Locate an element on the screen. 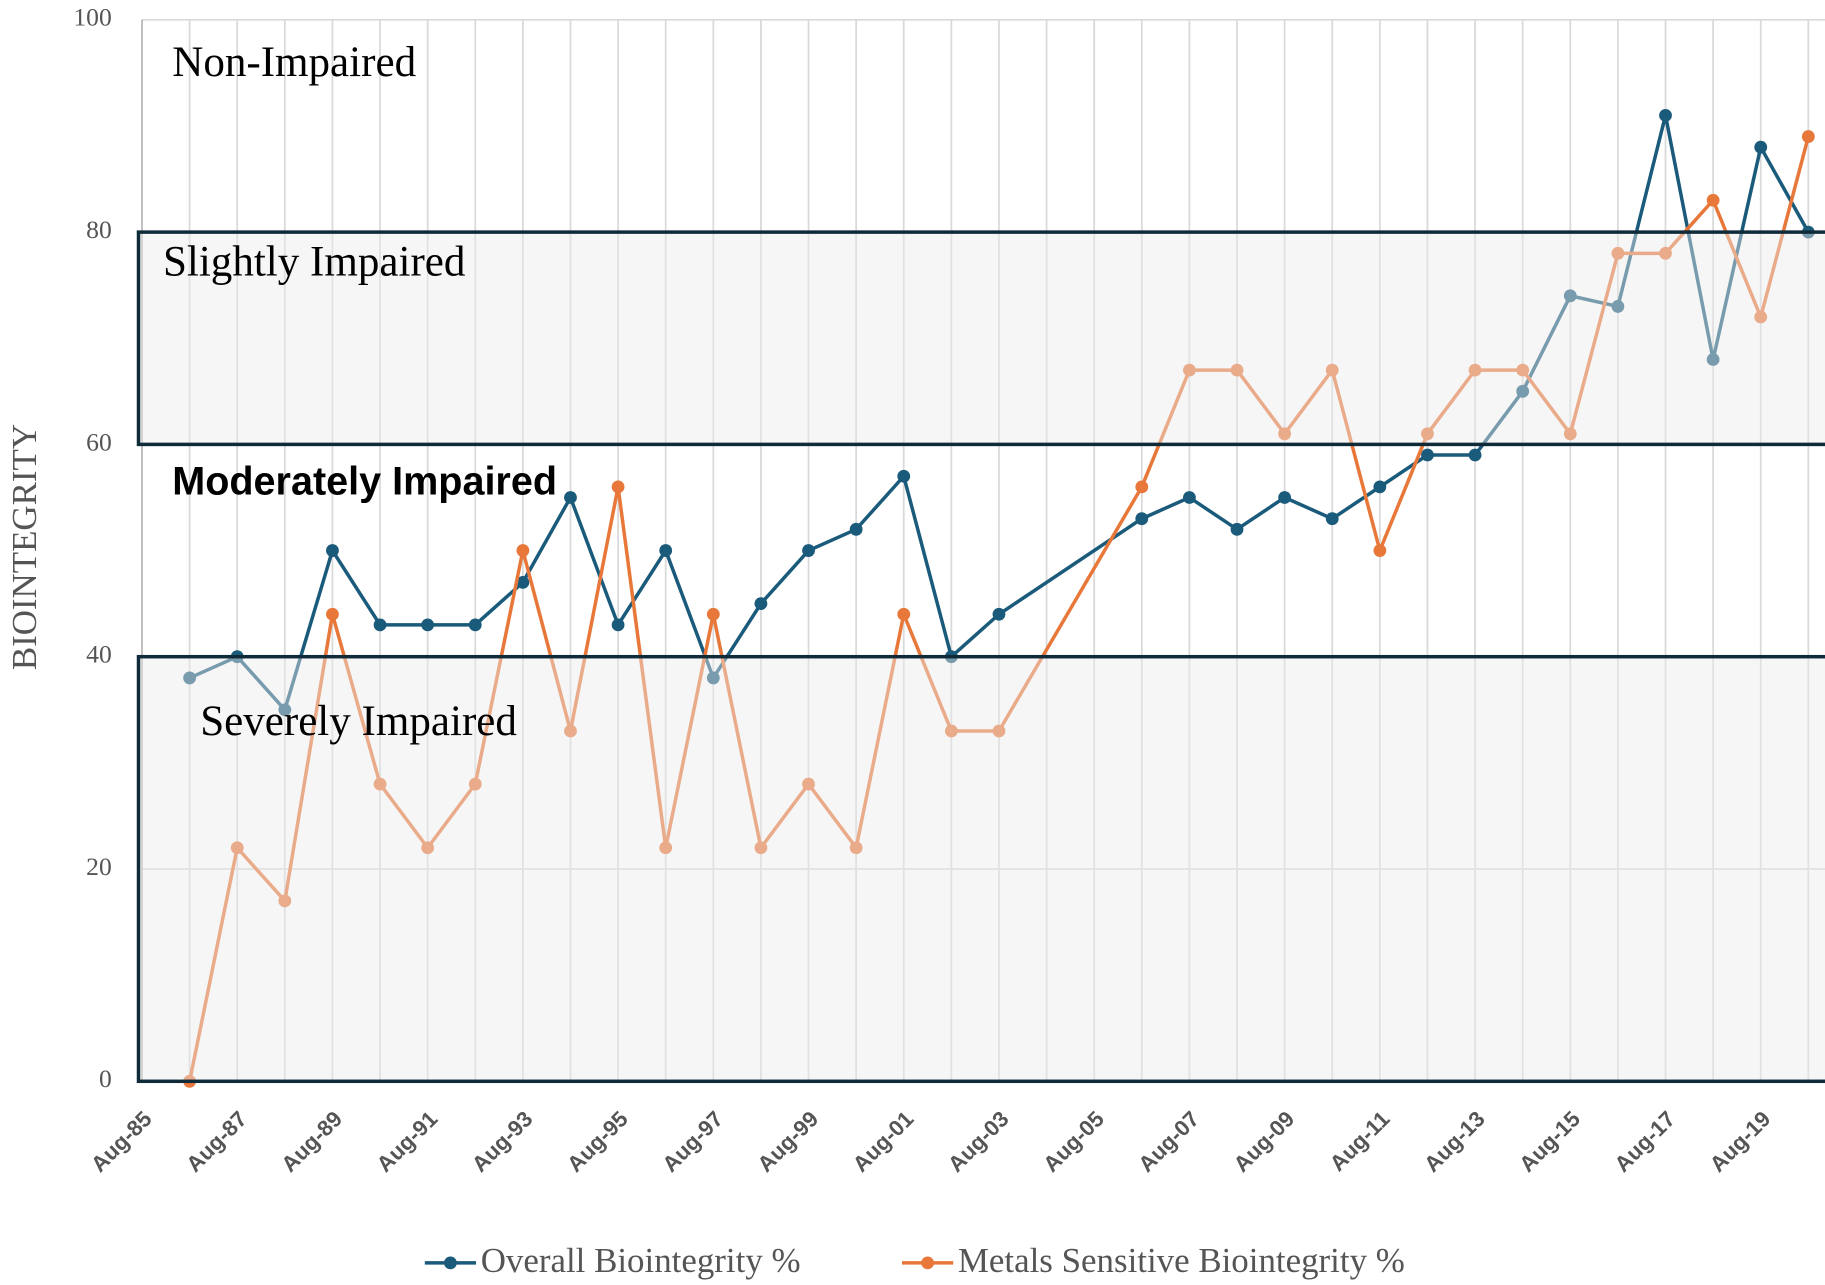  y-tick-label: 100 is located at coordinates (92, 17).